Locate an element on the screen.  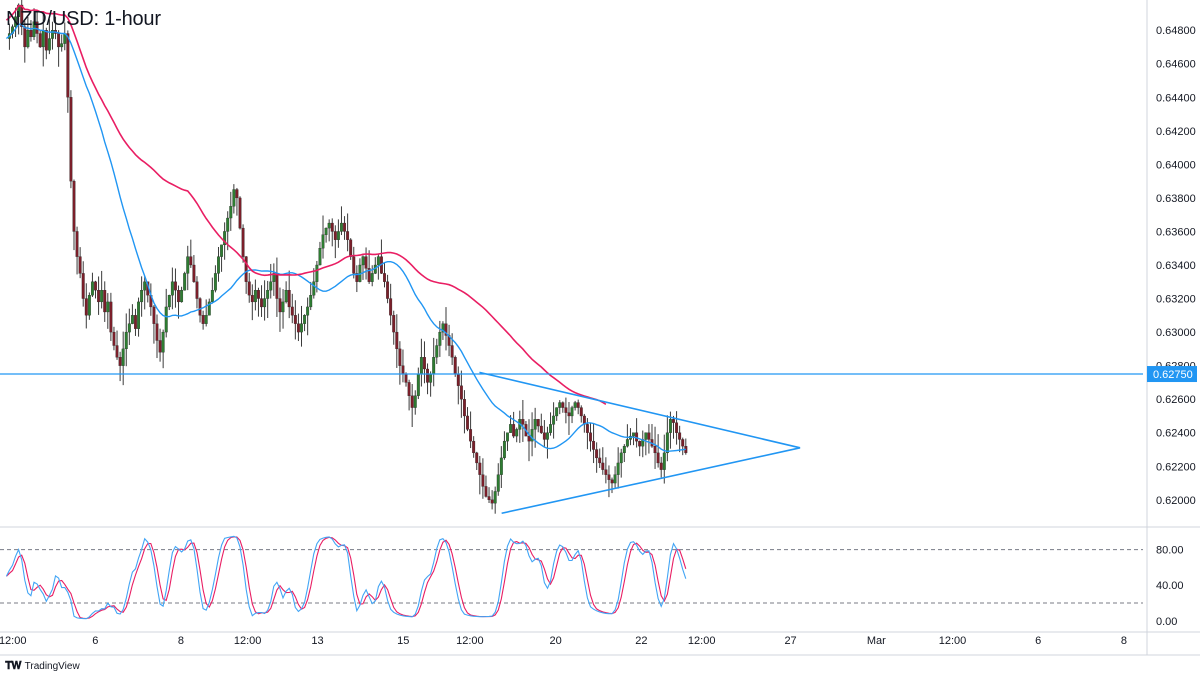
time-axis-tick-label: 6 is located at coordinates (95, 641).